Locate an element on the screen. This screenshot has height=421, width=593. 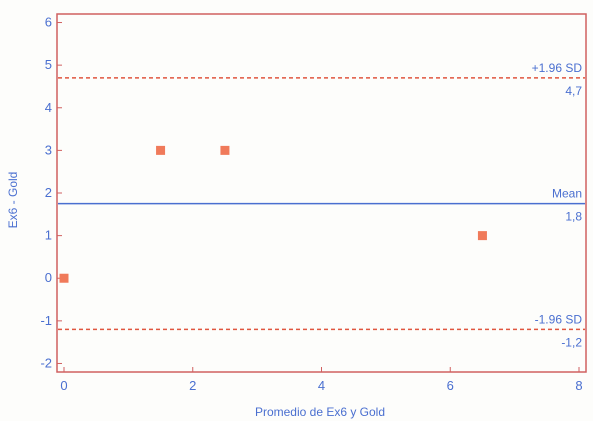
reference-line-name: +1.96 SD is located at coordinates (557, 68).